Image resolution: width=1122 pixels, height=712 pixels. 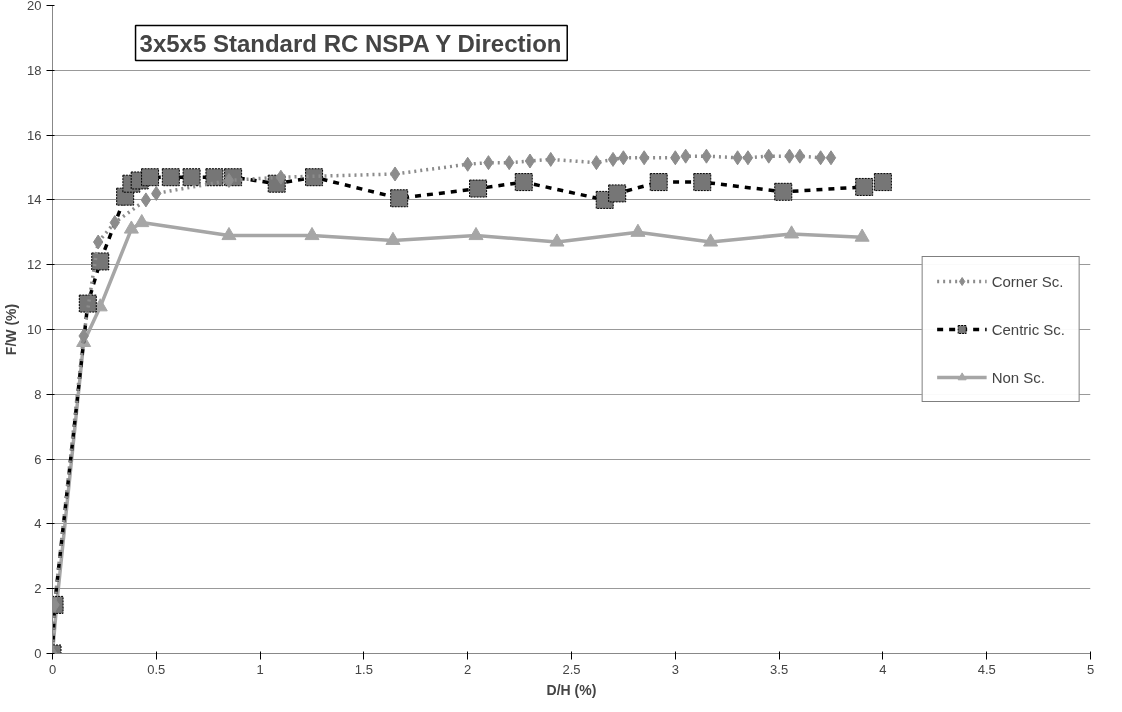 What do you see at coordinates (34, 329) in the screenshot?
I see `y-tick-label: 10` at bounding box center [34, 329].